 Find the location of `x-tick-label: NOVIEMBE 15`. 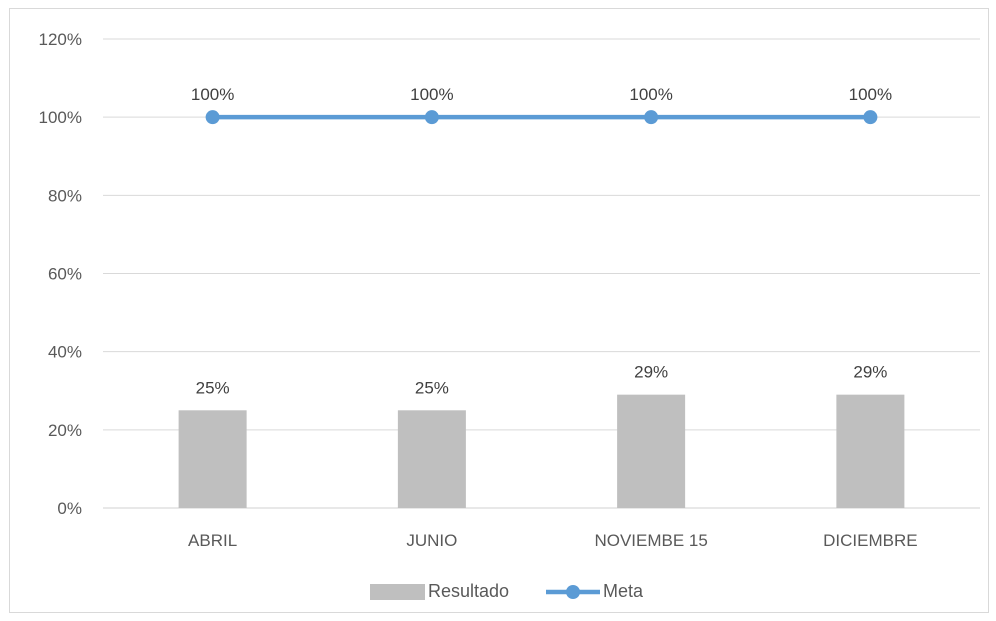

x-tick-label: NOVIEMBE 15 is located at coordinates (650, 540).